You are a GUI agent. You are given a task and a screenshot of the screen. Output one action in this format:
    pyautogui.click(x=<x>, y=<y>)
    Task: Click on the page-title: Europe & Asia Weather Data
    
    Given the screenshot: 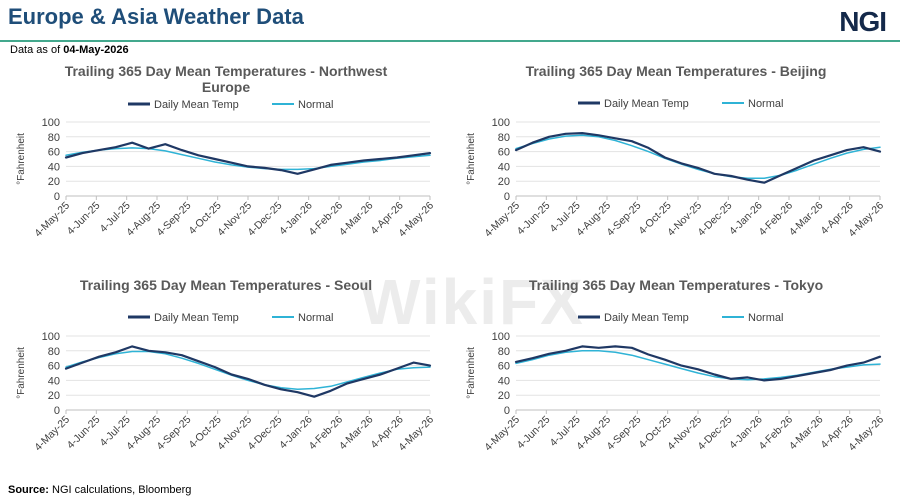 What is the action you would take?
    pyautogui.click(x=156, y=16)
    